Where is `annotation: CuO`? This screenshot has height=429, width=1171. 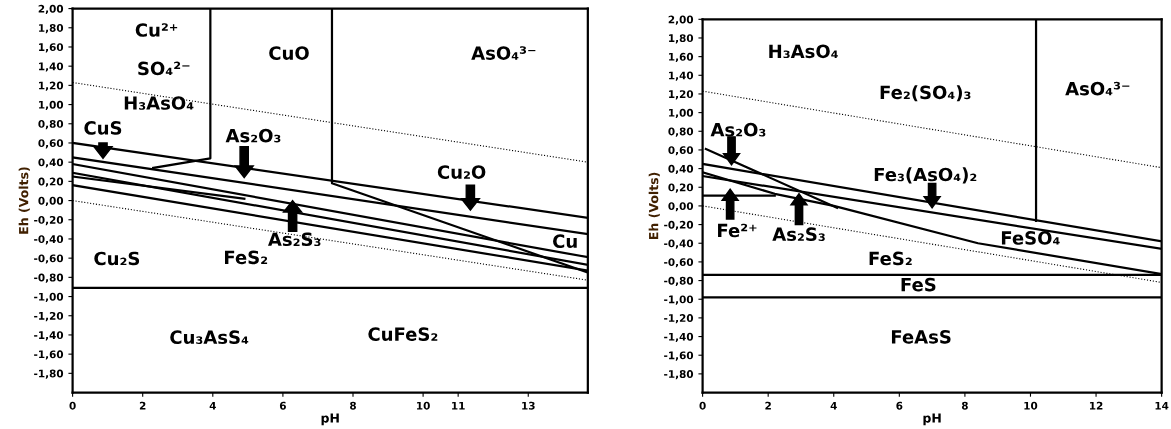 annotation: CuO is located at coordinates (289, 53).